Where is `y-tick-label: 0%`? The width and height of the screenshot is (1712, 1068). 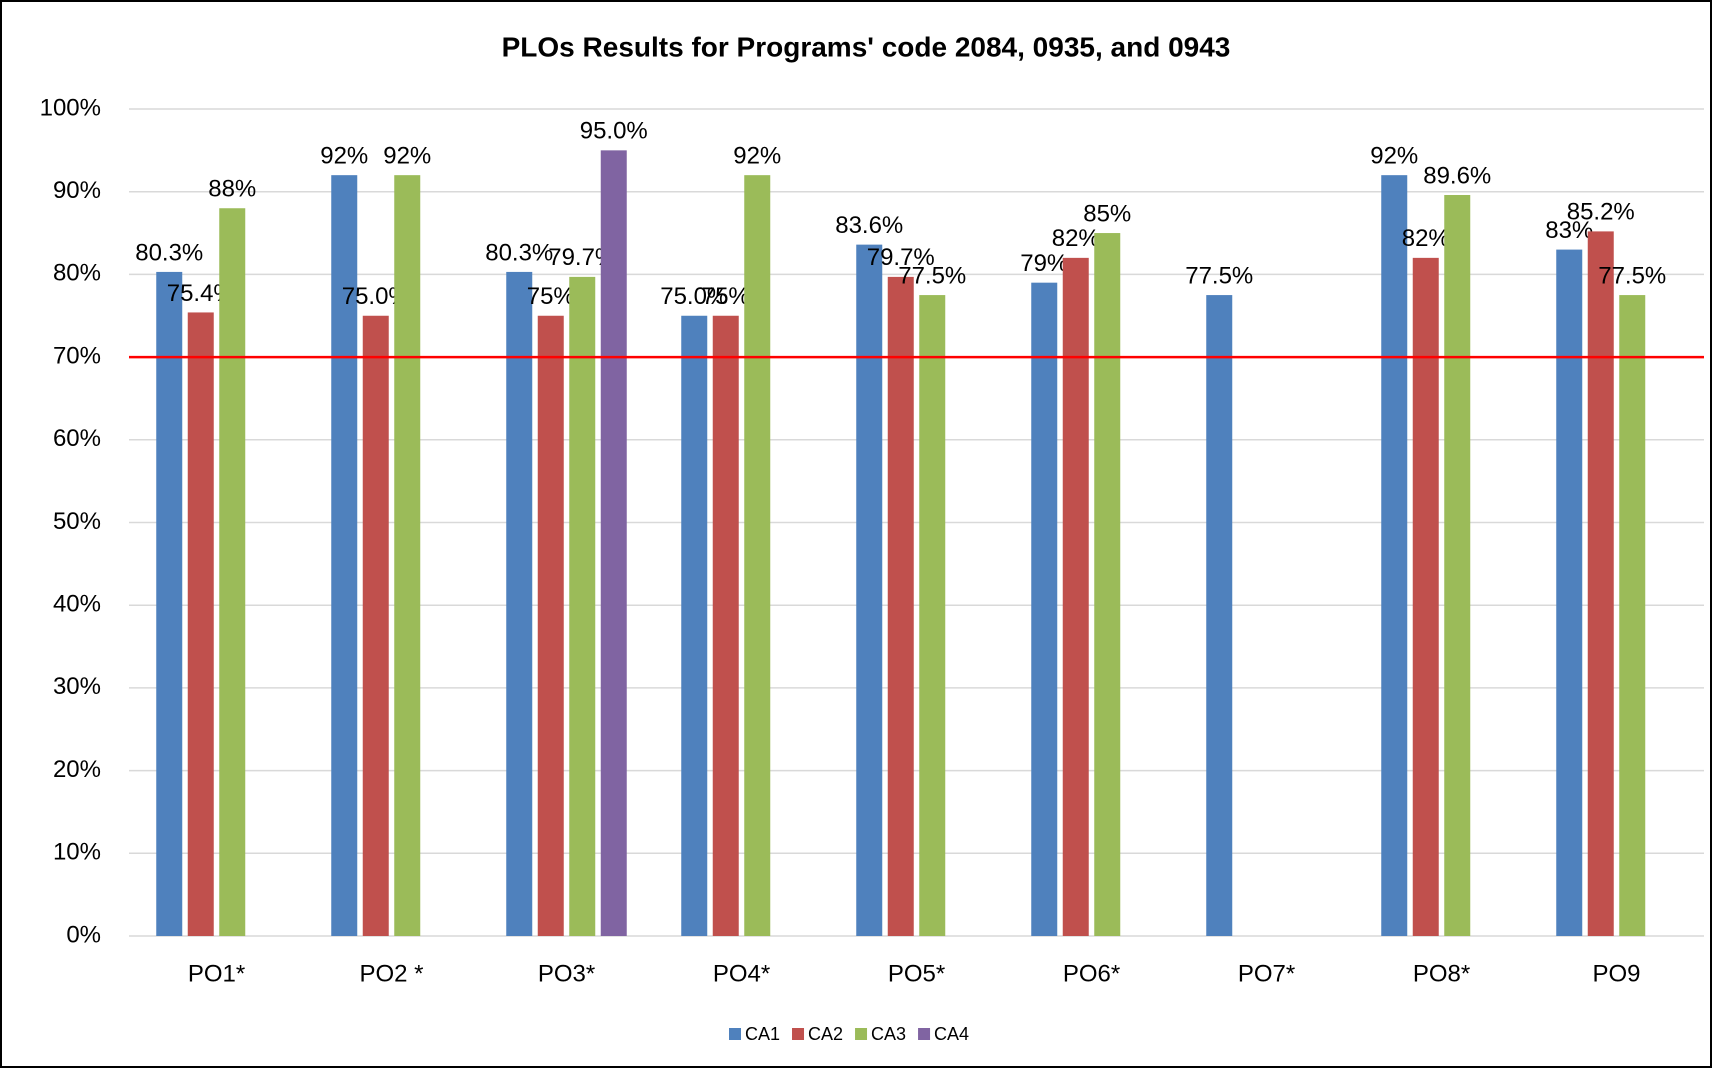 y-tick-label: 0% is located at coordinates (83, 934).